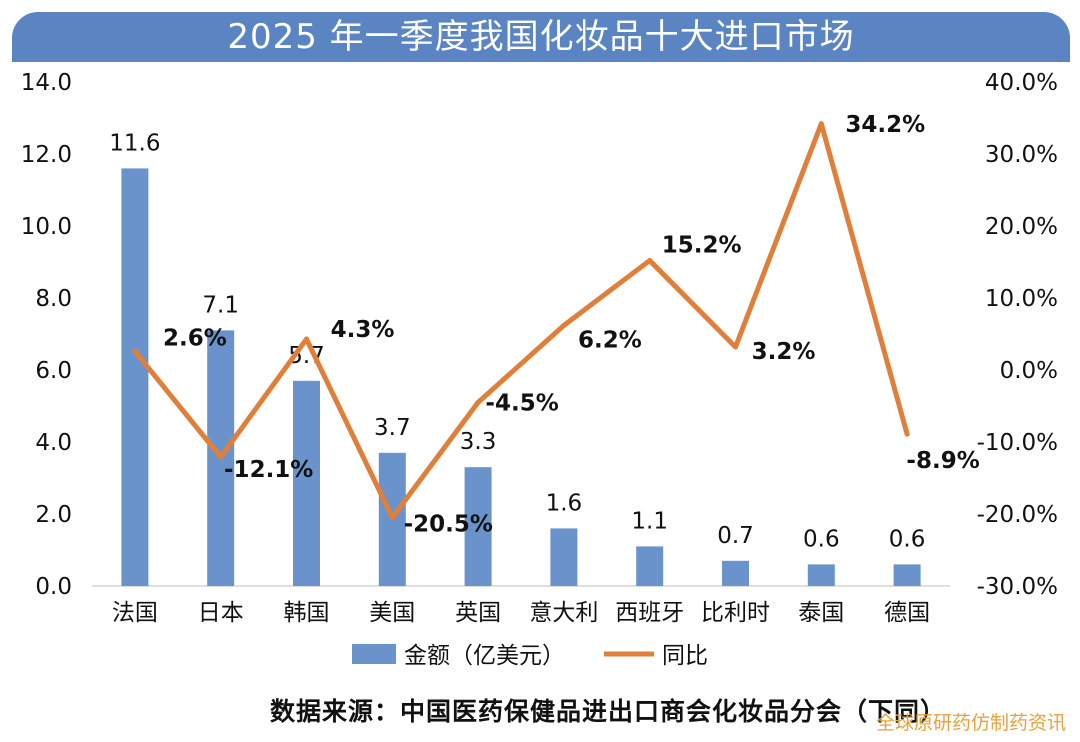  I want to click on line-data-label: -12.1%, so click(268, 470).